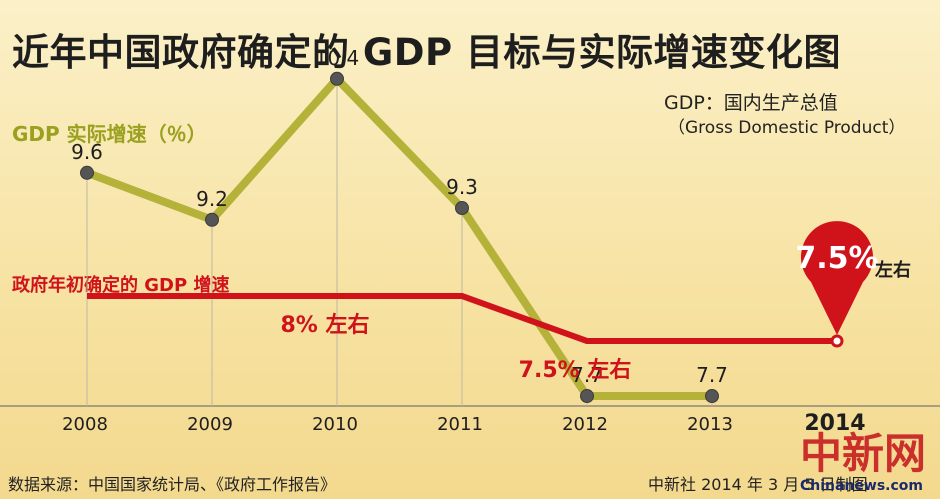 The height and width of the screenshot is (499, 940). Describe the element at coordinates (460, 424) in the screenshot. I see `x-tick-2011: 2011` at that location.